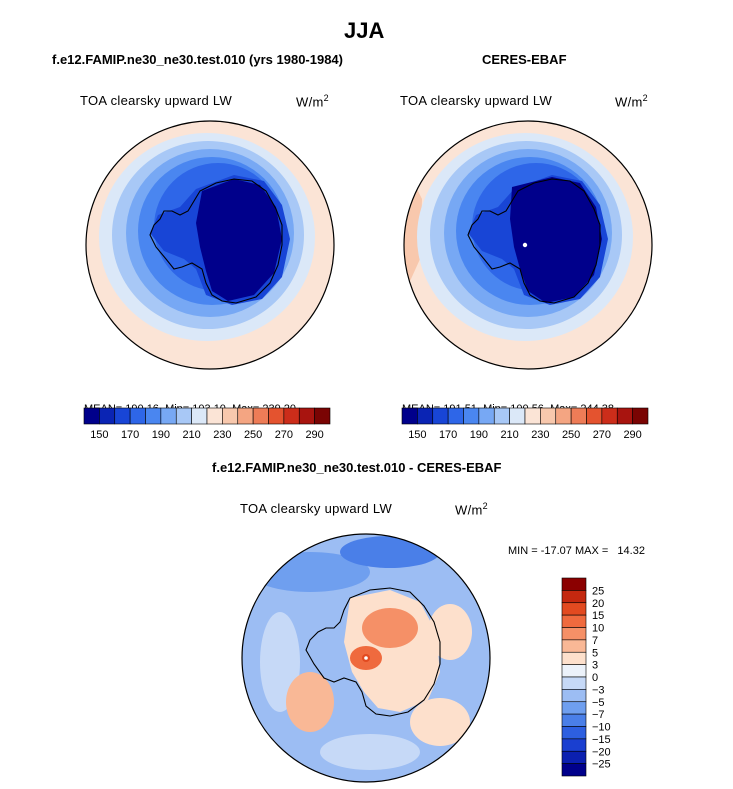  What do you see at coordinates (598, 629) in the screenshot?
I see `diff-colorbar-tick-label: 10` at bounding box center [598, 629].